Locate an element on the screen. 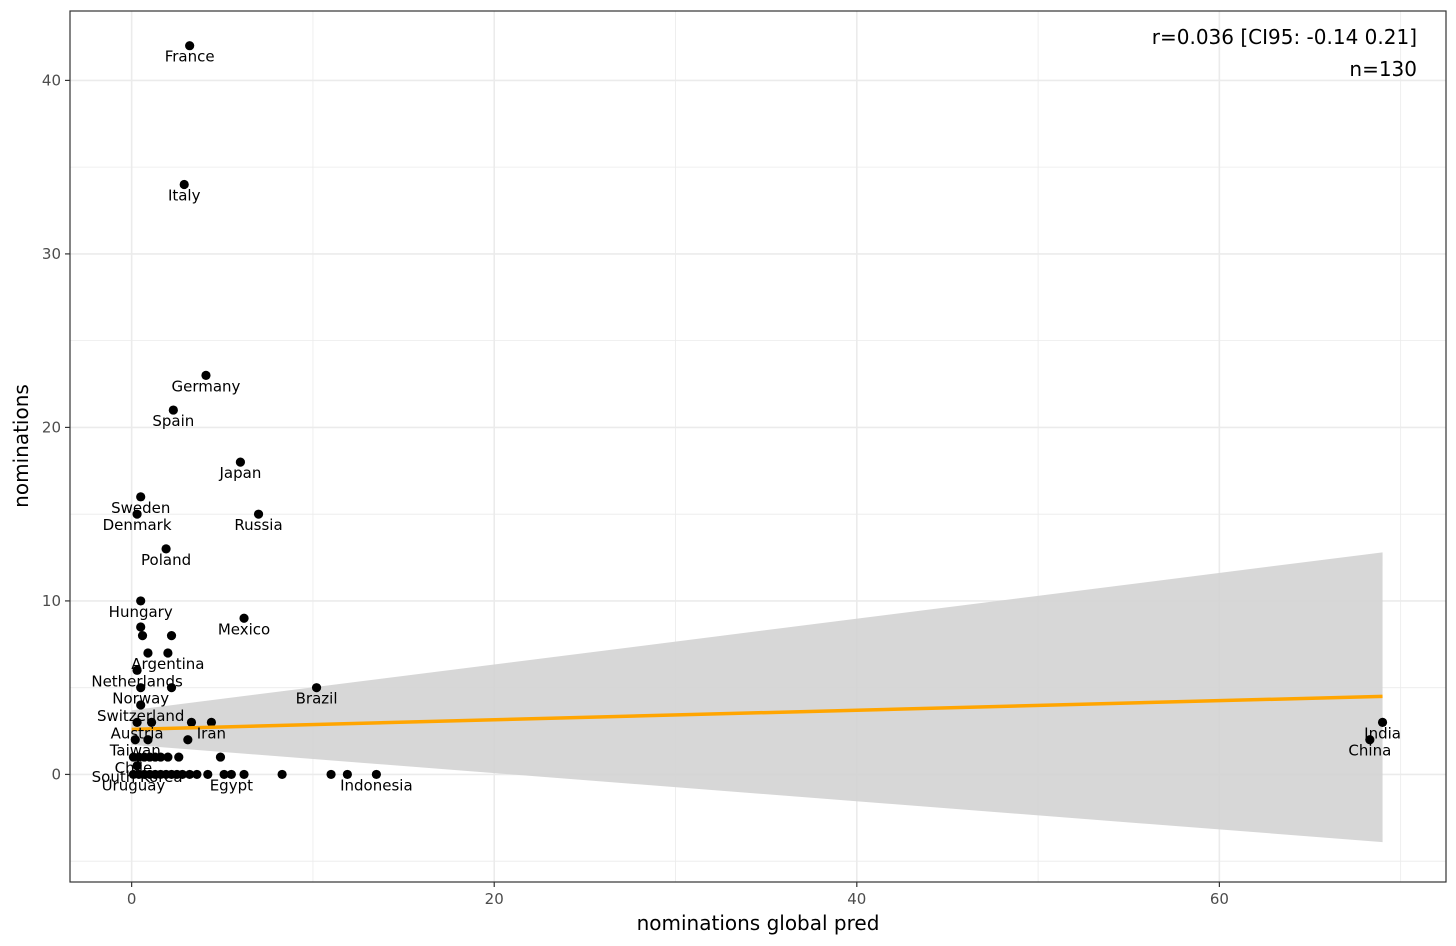  point-label: Denmark is located at coordinates (137, 525).